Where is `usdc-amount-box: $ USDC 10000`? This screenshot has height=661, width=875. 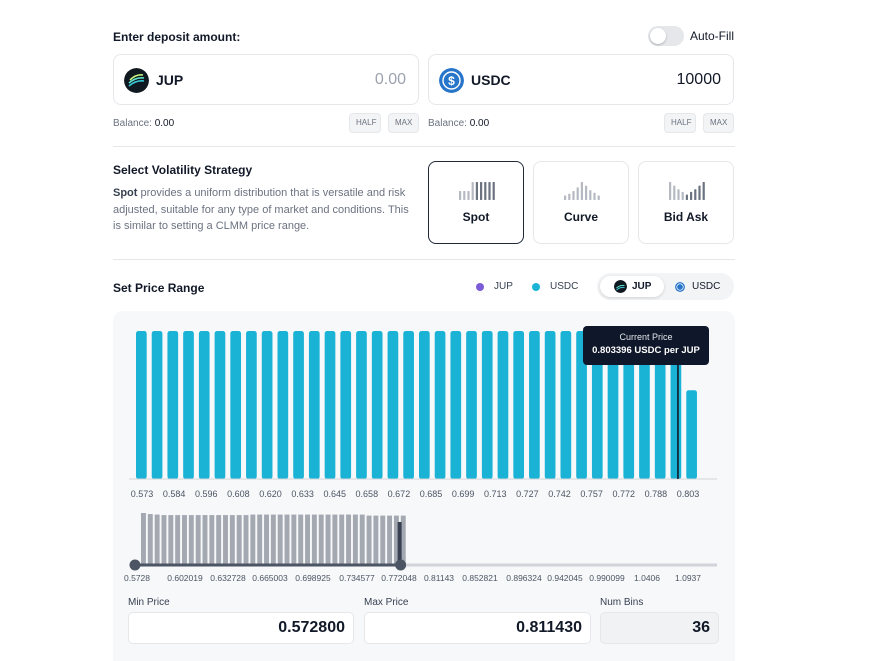
usdc-amount-box: $ USDC 10000 is located at coordinates (581, 79).